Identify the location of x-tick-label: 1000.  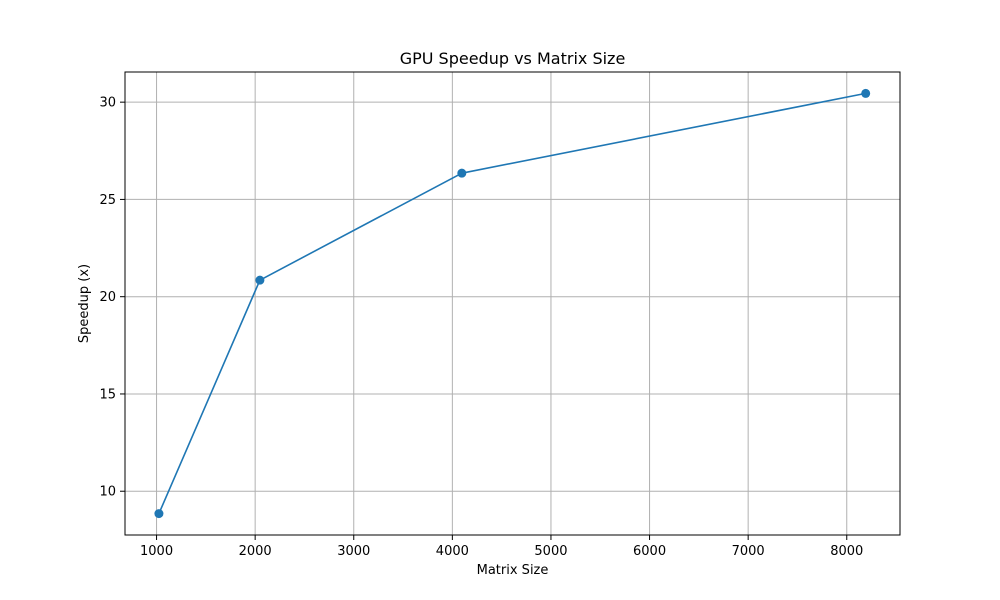
(156, 551).